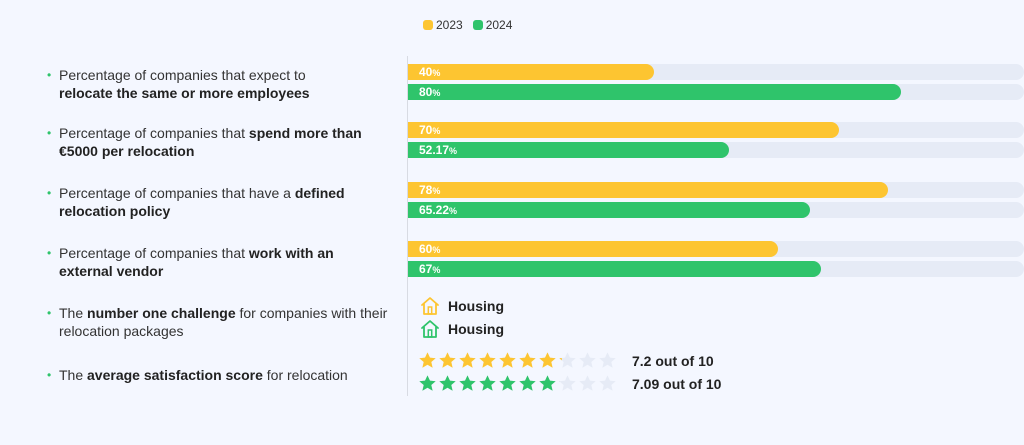 The width and height of the screenshot is (1024, 445). I want to click on challenge-2024: Housing, so click(462, 329).